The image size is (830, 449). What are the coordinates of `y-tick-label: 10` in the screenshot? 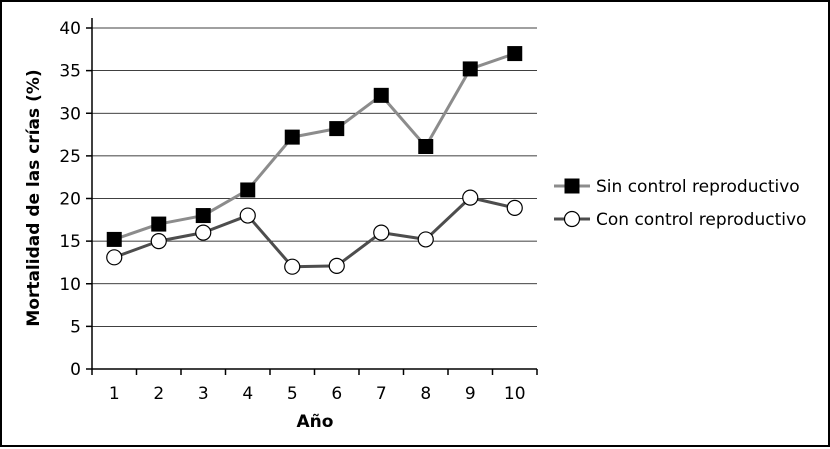 It's located at (70, 285).